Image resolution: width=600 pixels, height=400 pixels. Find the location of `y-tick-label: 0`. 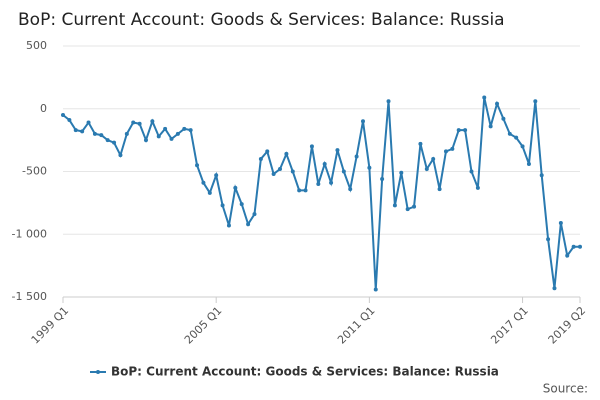

y-tick-label: 0 is located at coordinates (43, 108).